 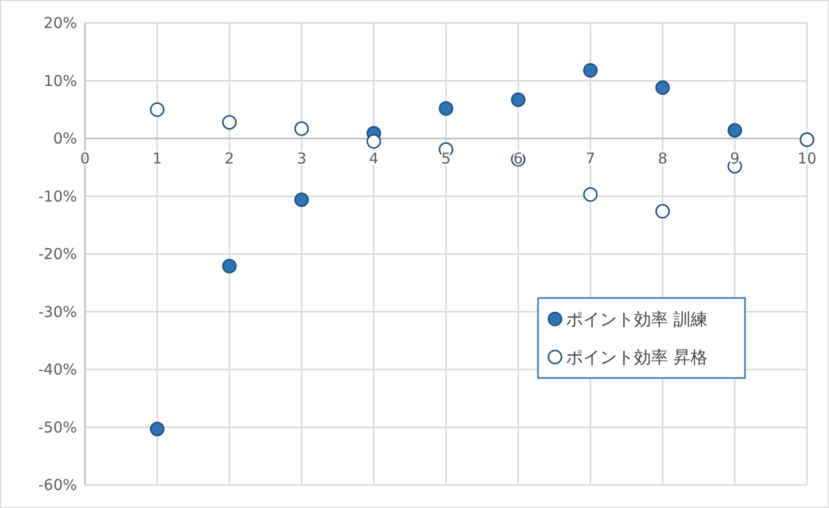 What do you see at coordinates (57, 485) in the screenshot?
I see `y-tick-label: -60%` at bounding box center [57, 485].